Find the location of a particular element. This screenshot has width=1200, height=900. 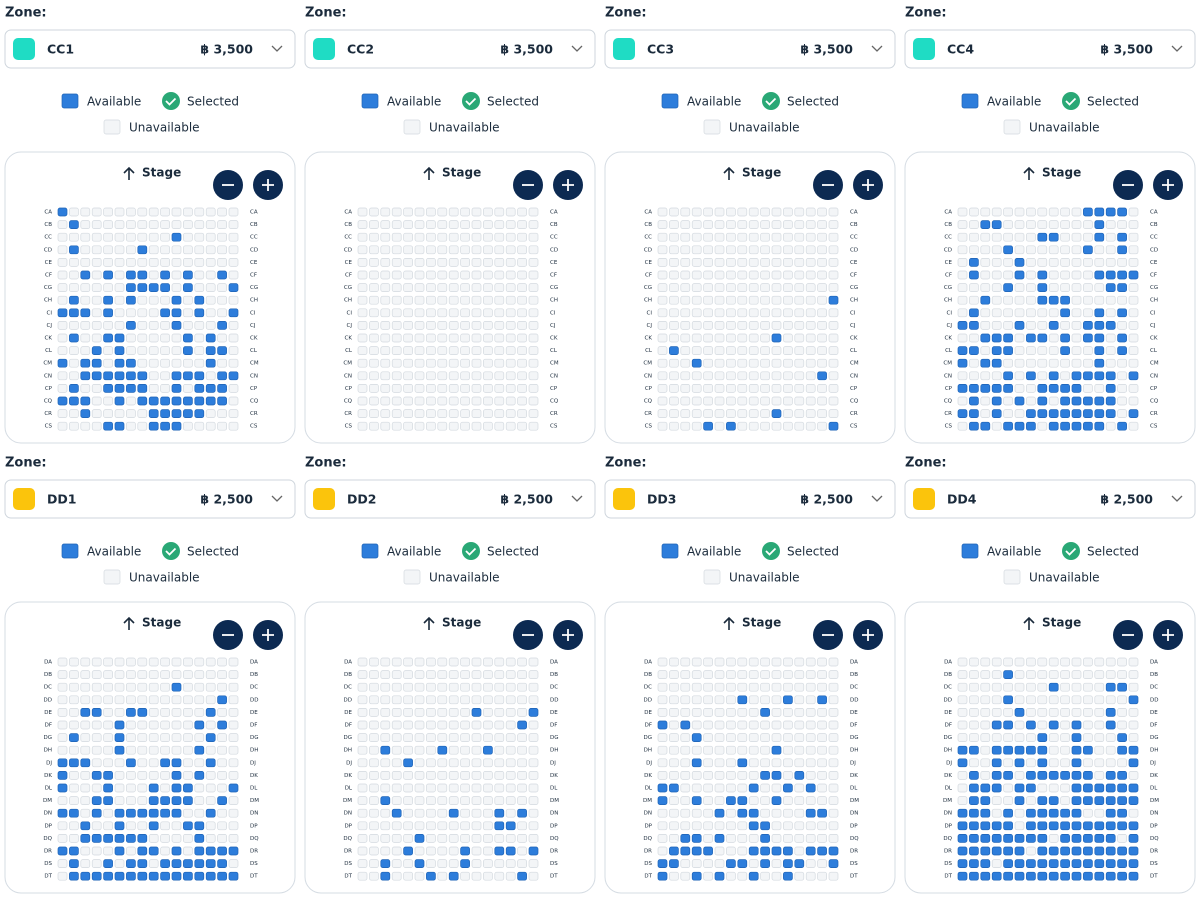

row-label: CM is located at coordinates (947, 364).